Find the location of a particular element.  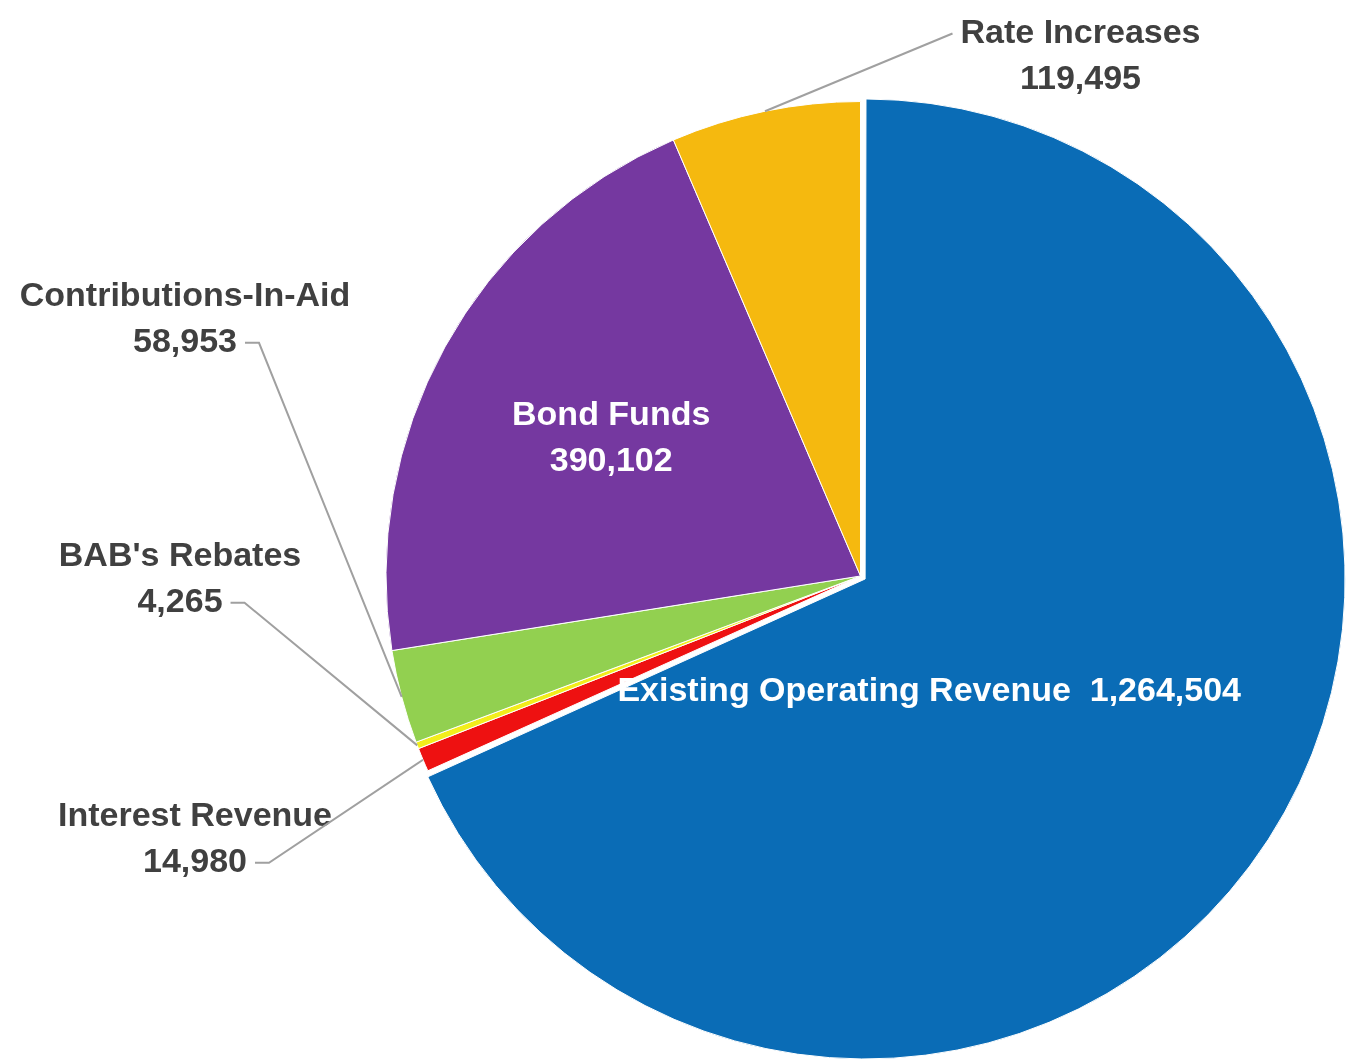

slice-label: Existing Operating Revenue 1,264,504 is located at coordinates (929, 689).